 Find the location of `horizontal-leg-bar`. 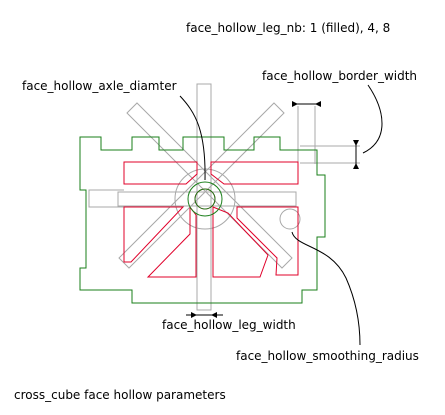

horizontal-leg-bar is located at coordinates (207, 199).